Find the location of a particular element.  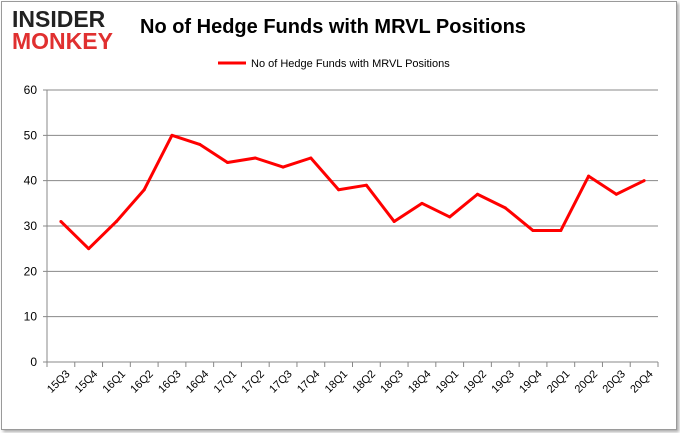

x-tick-label: 20Q2 is located at coordinates (587, 382).